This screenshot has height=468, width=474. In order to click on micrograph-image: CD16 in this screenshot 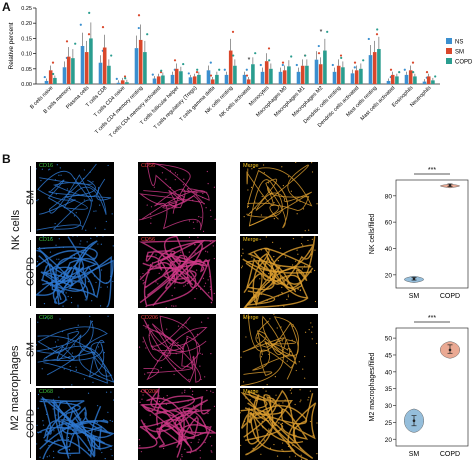, I will do `click(75, 198)`.